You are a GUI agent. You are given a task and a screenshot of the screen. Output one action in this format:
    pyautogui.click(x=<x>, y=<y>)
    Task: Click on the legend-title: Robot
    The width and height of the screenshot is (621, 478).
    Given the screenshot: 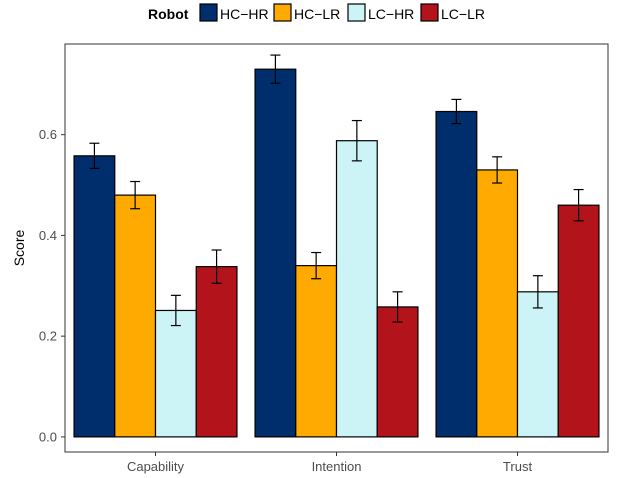 What is the action you would take?
    pyautogui.click(x=168, y=14)
    